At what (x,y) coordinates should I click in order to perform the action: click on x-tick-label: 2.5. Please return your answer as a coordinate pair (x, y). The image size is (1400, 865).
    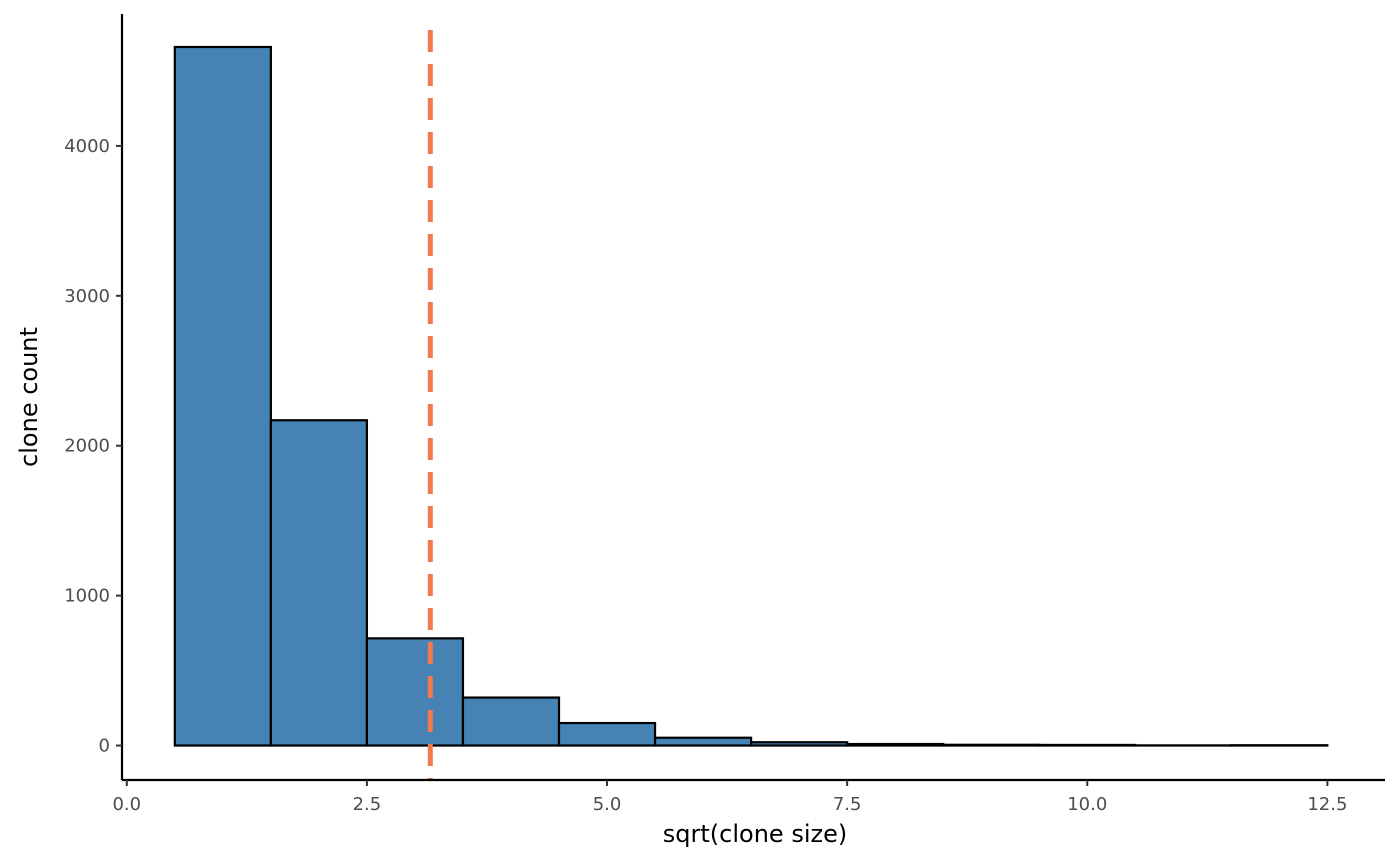
    Looking at the image, I should click on (367, 804).